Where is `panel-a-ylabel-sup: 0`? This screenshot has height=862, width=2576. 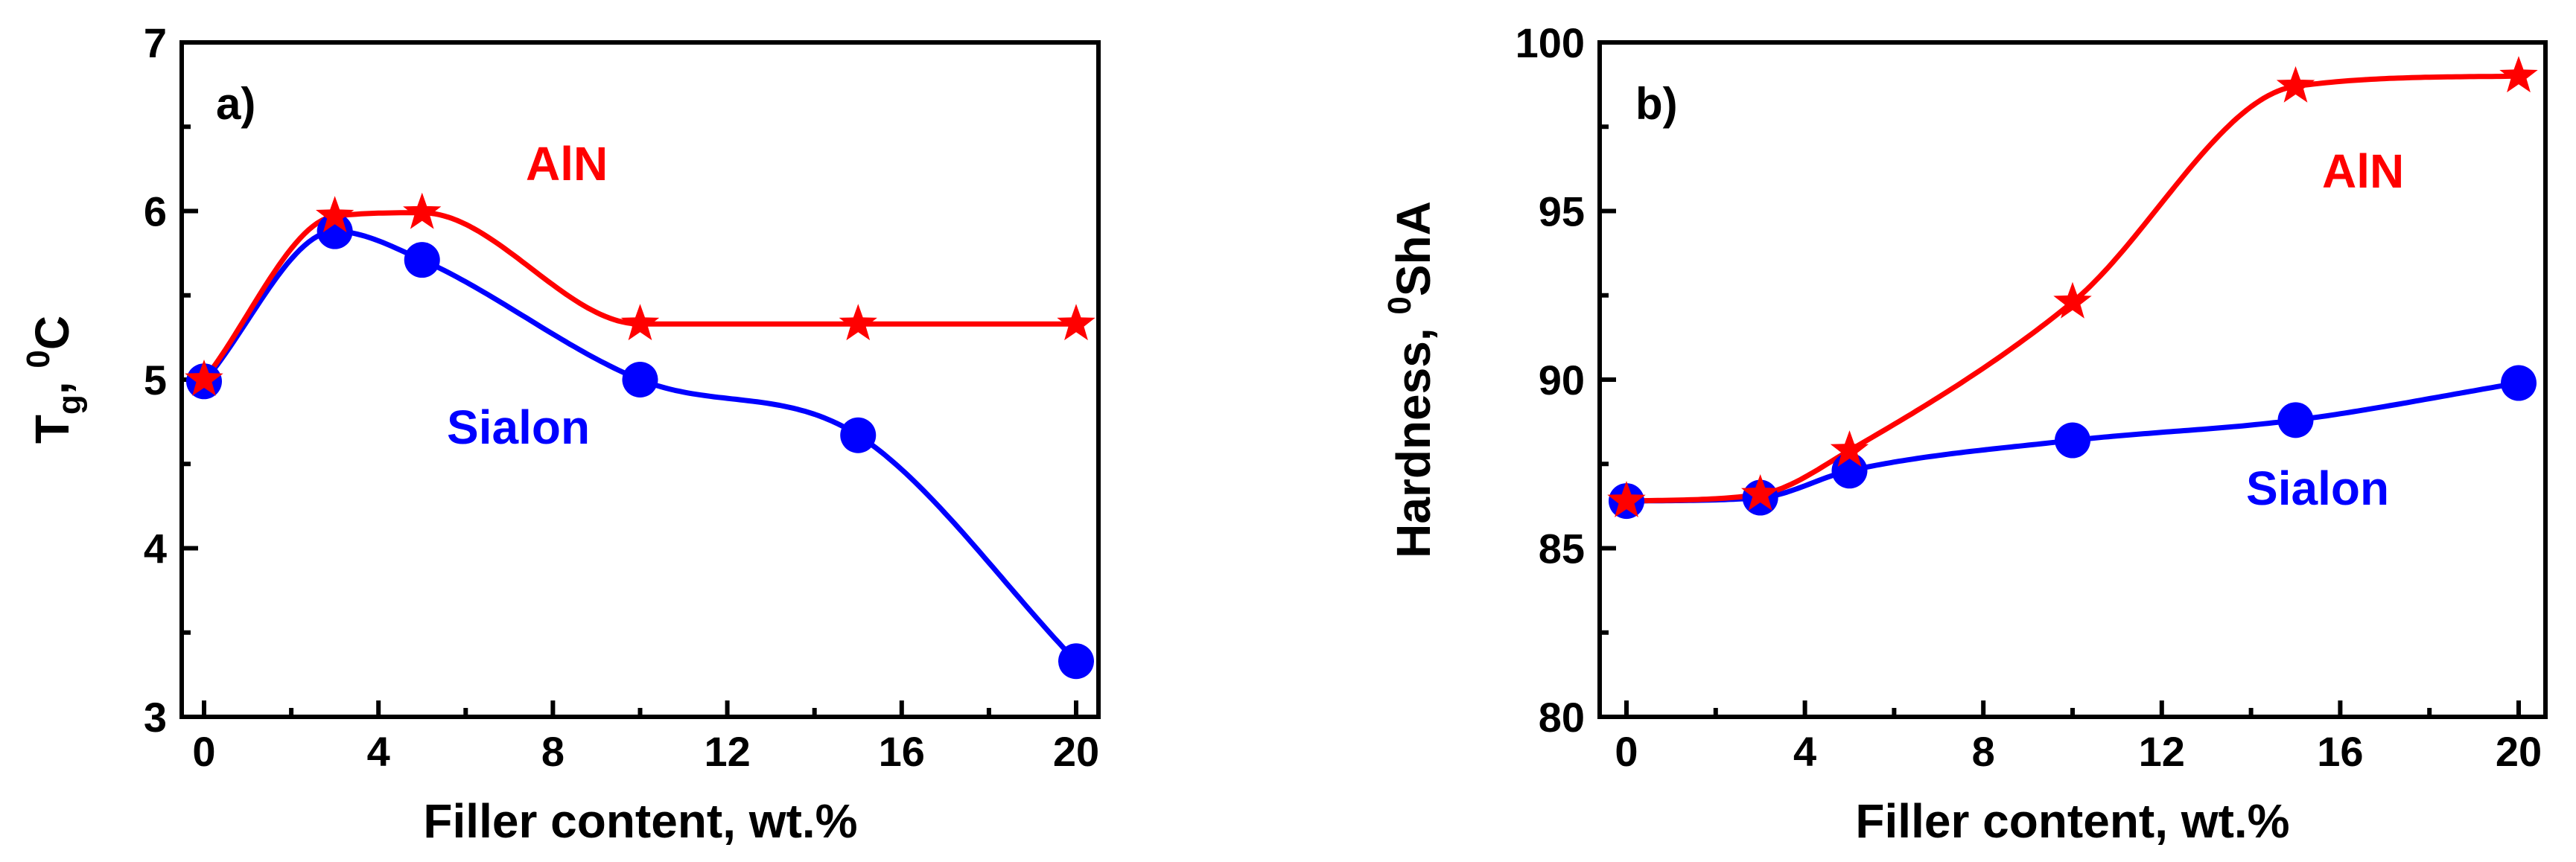
panel-a-ylabel-sup: 0 is located at coordinates (38, 359).